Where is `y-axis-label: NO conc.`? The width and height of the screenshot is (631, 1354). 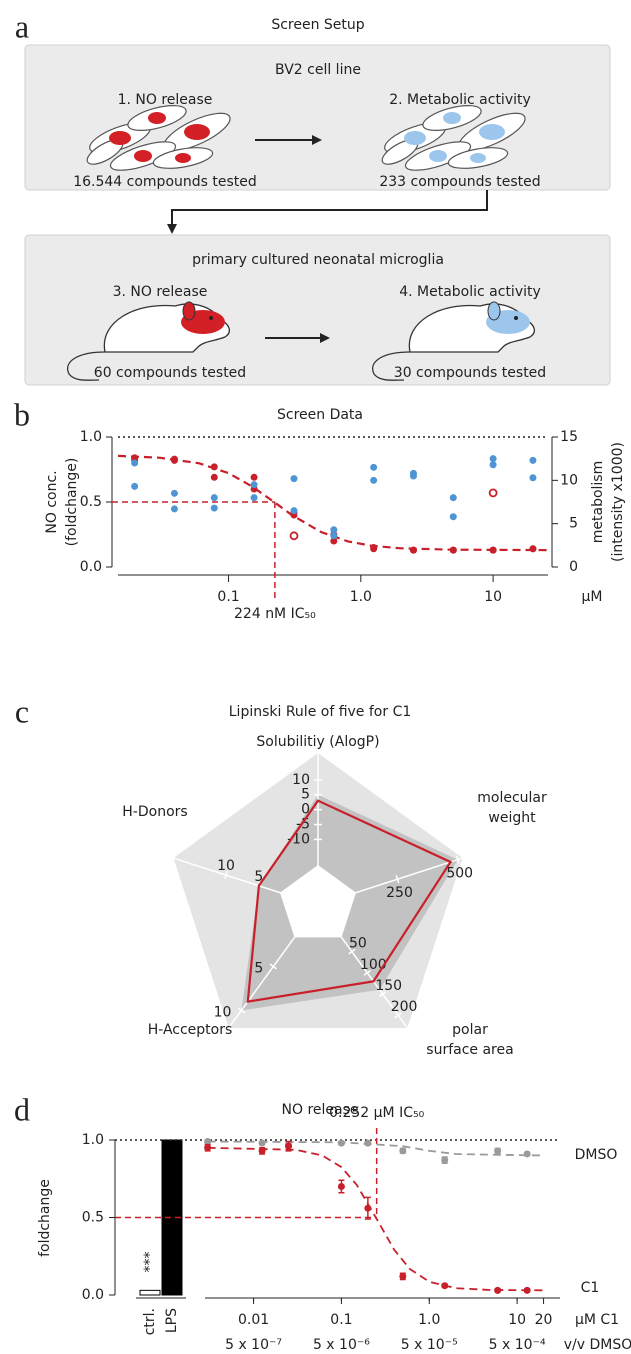 y-axis-label: NO conc. is located at coordinates (52, 501).